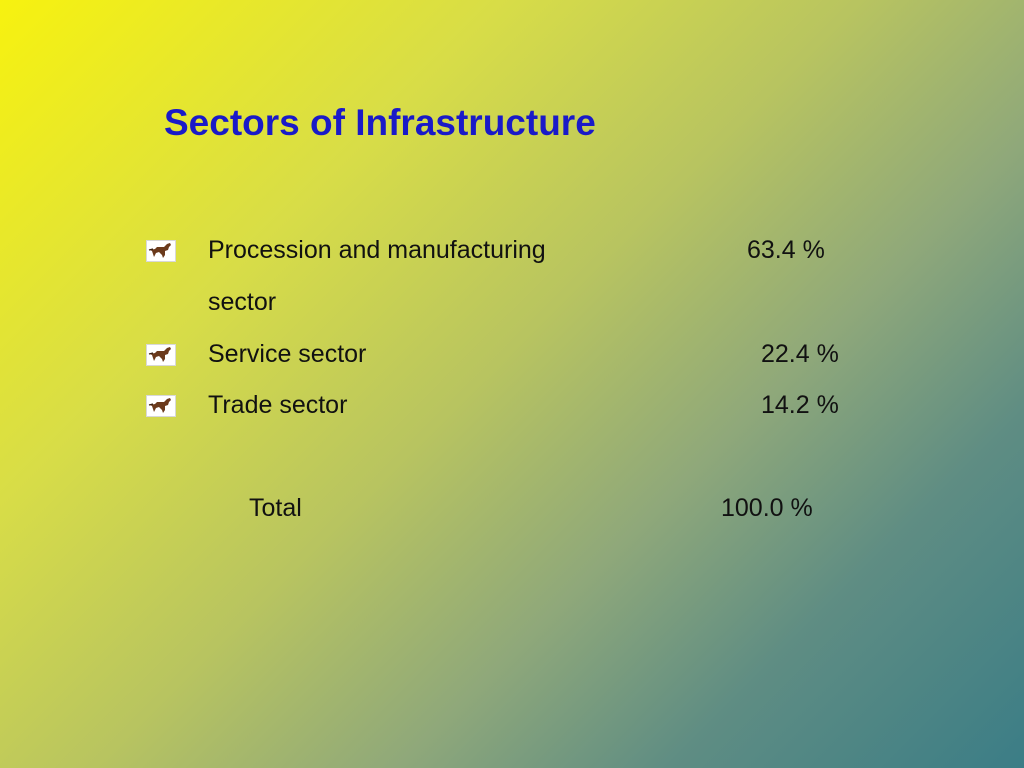 The height and width of the screenshot is (768, 1024). I want to click on item-value: 22.4 %, so click(800, 354).